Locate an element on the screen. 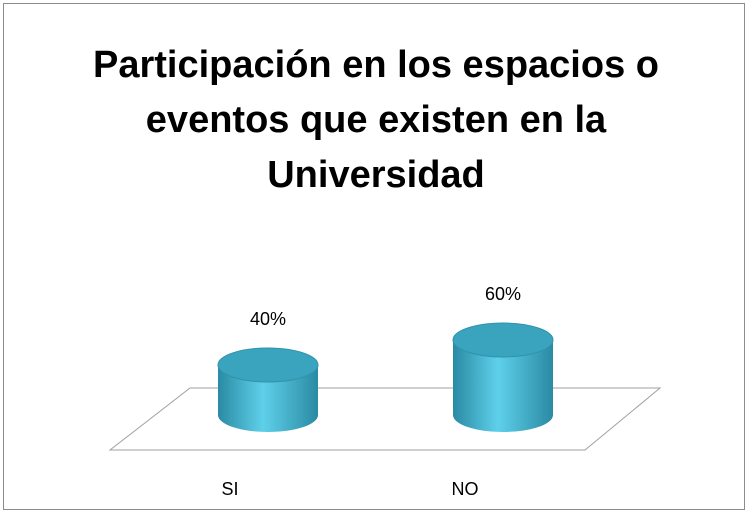 The image size is (752, 514). data-label: 40% is located at coordinates (268, 319).